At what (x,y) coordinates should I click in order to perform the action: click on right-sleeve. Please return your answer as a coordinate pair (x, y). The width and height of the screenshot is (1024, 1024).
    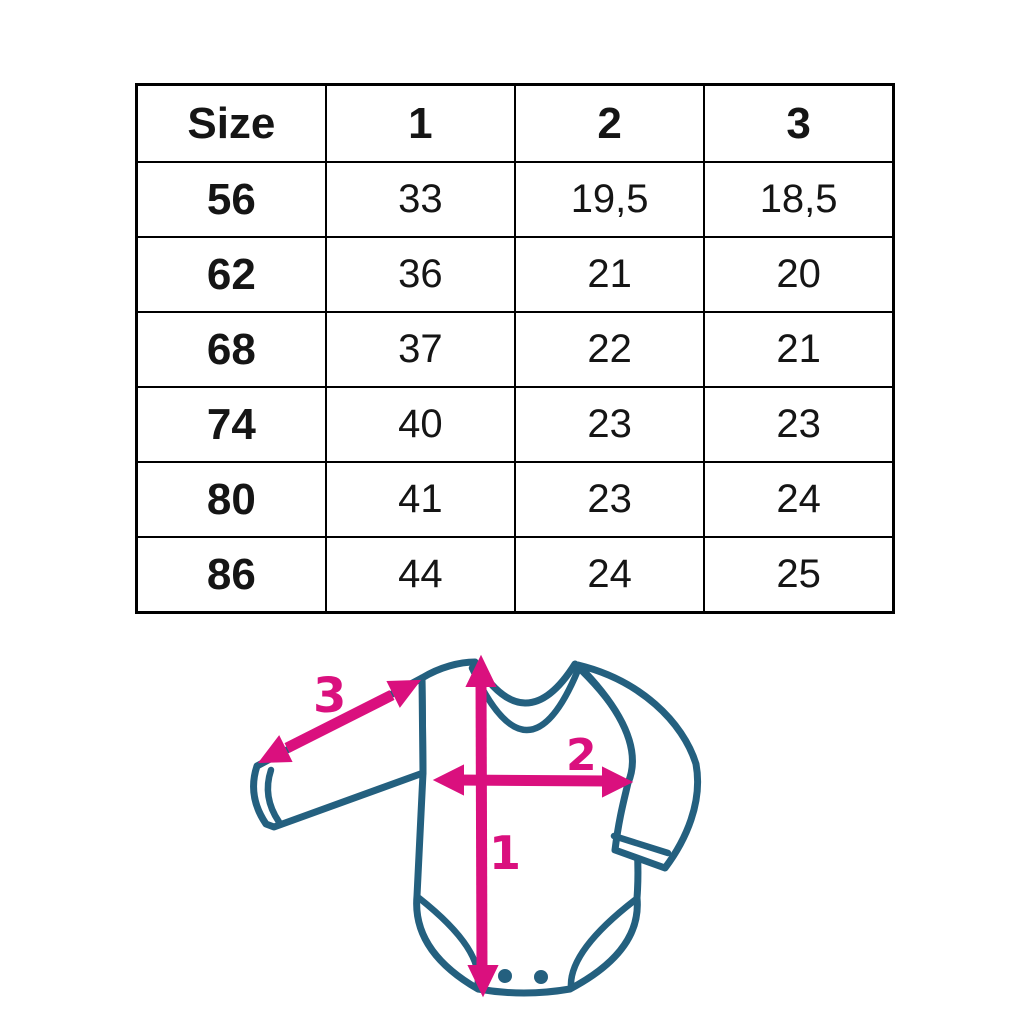
    Looking at the image, I should click on (638, 766).